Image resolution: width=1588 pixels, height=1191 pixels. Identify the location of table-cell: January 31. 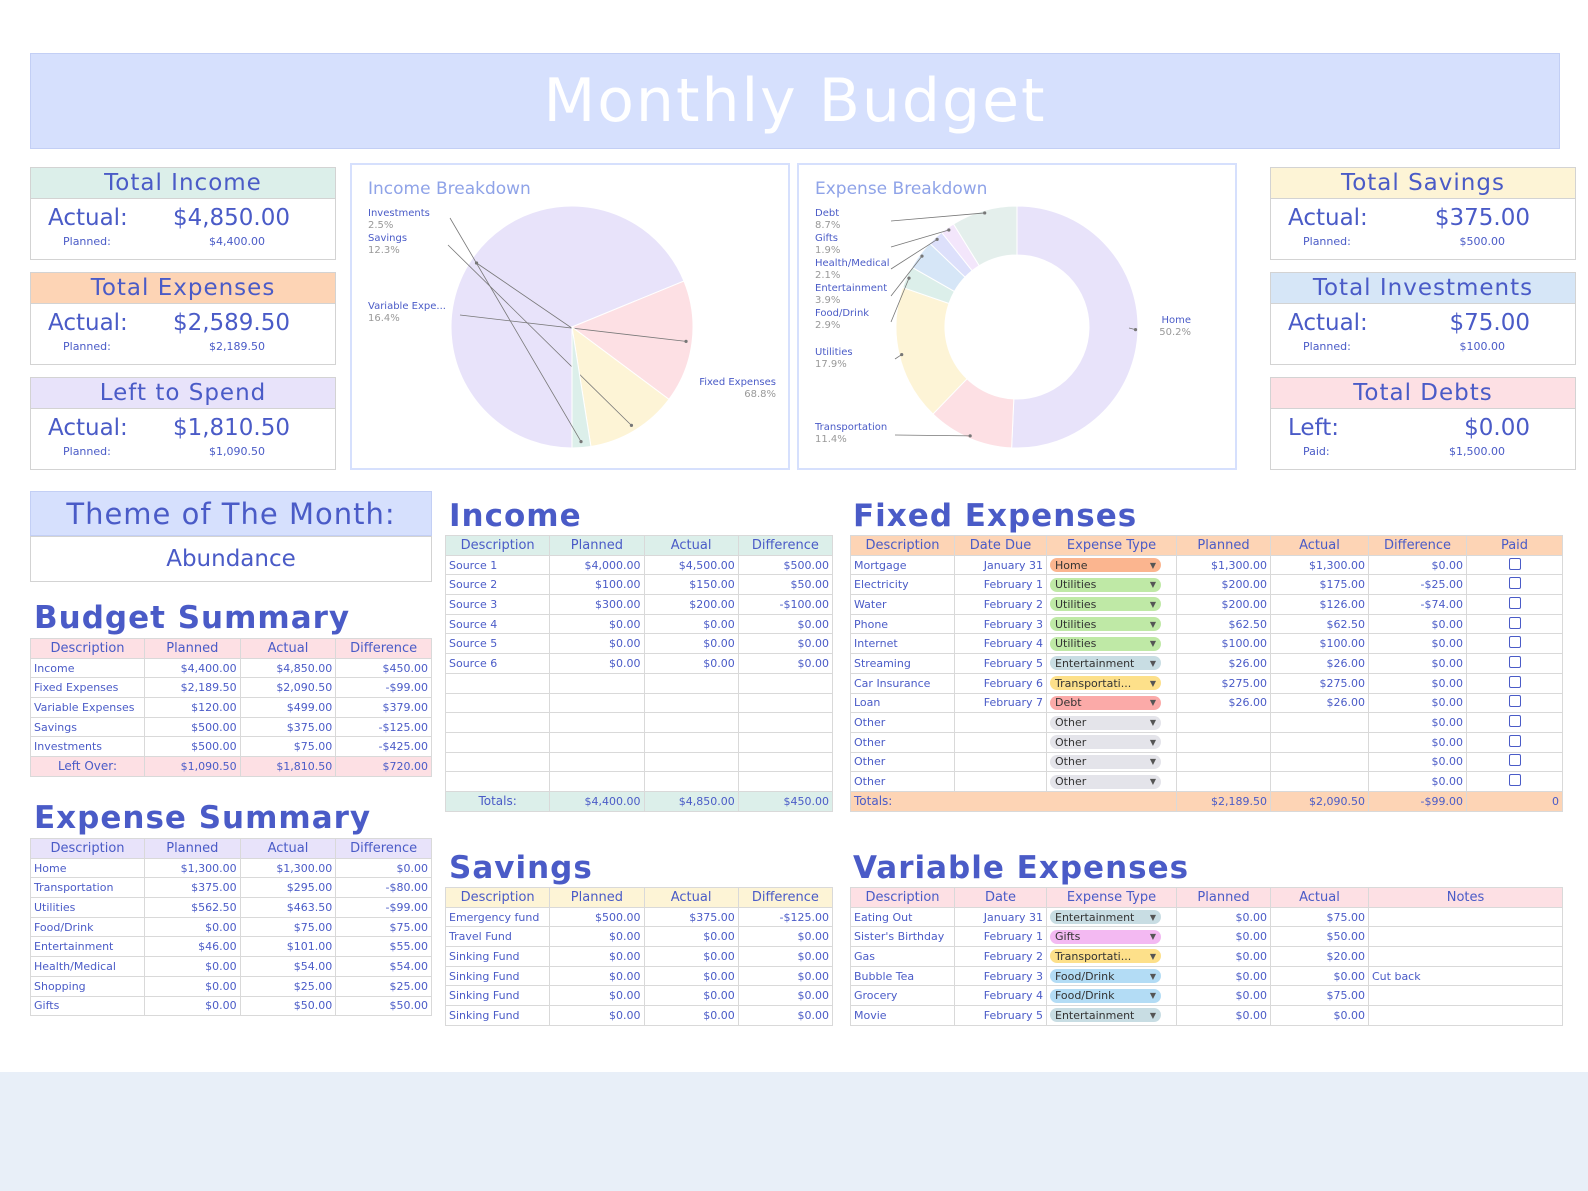
(1000, 565).